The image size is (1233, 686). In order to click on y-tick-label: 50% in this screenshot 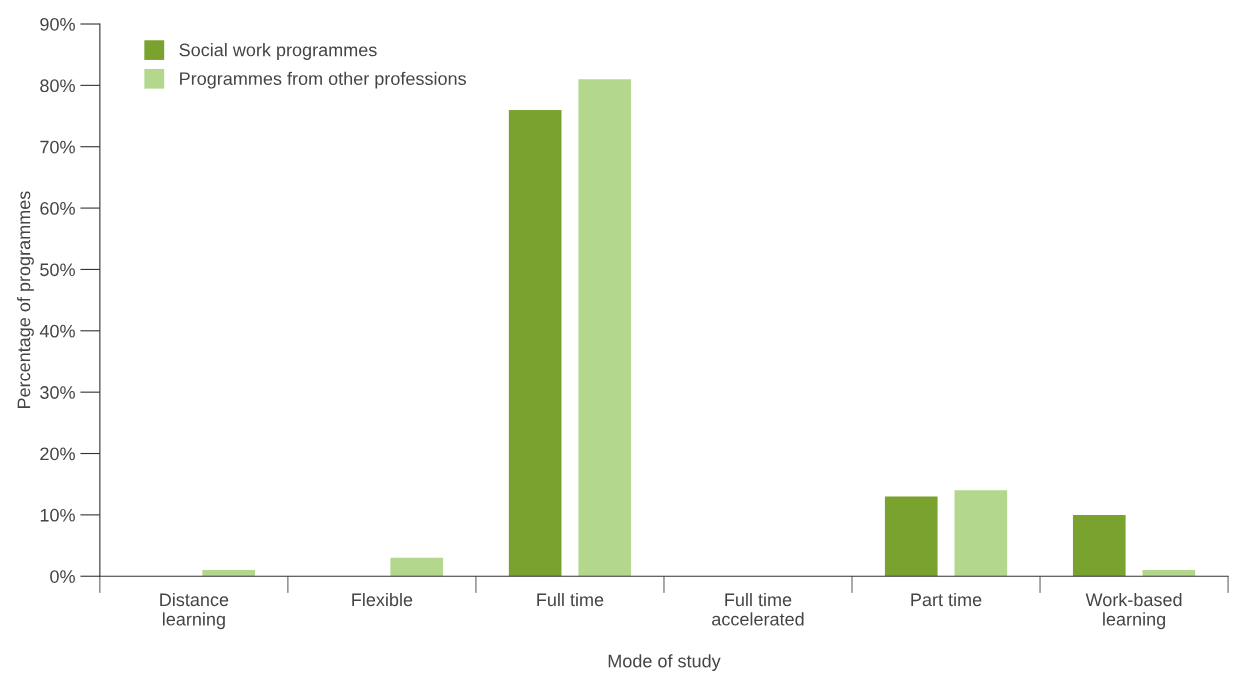, I will do `click(57, 270)`.